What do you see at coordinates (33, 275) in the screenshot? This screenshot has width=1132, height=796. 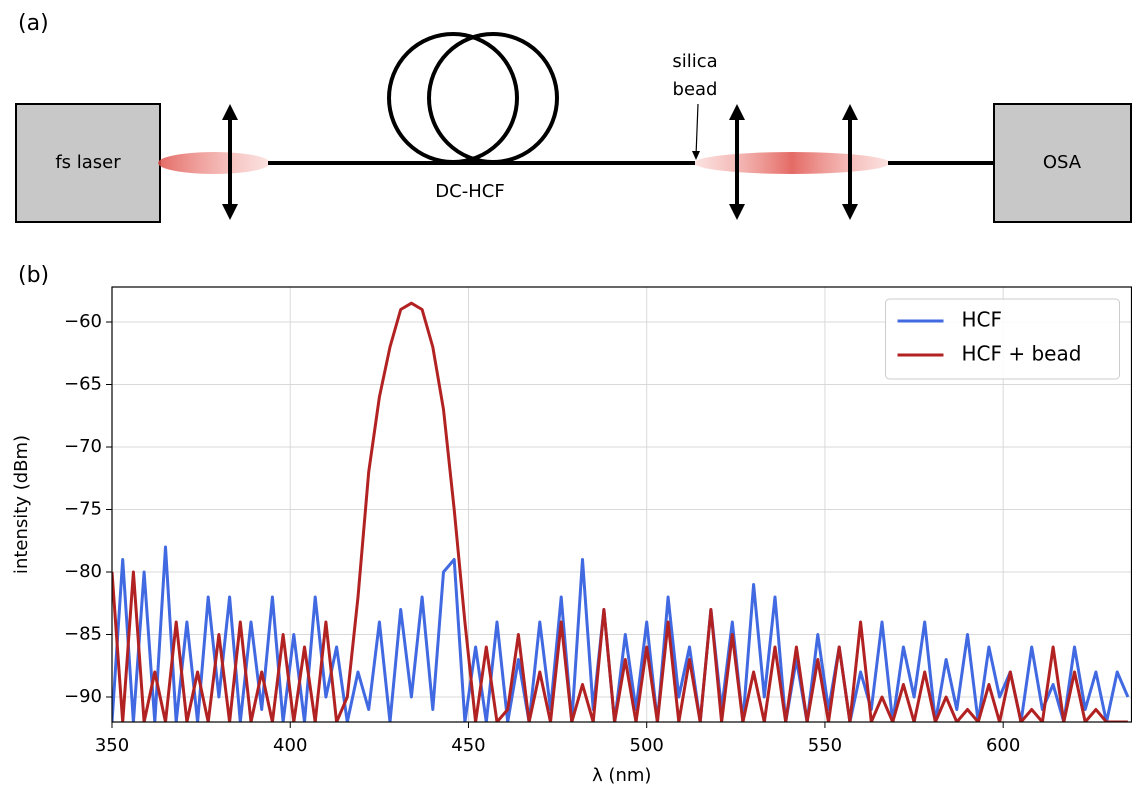 I see `panel-label: (b)` at bounding box center [33, 275].